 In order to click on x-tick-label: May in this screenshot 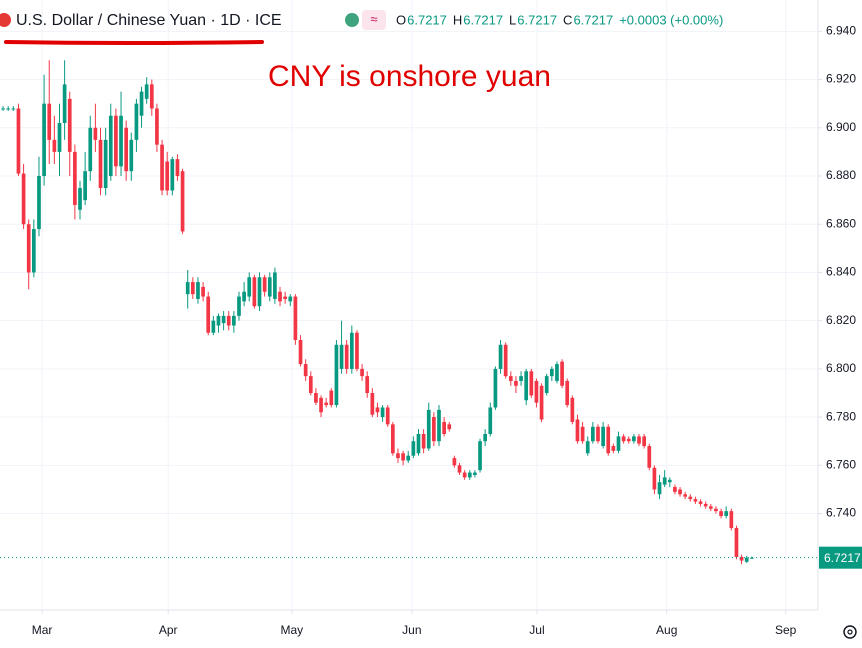, I will do `click(291, 630)`.